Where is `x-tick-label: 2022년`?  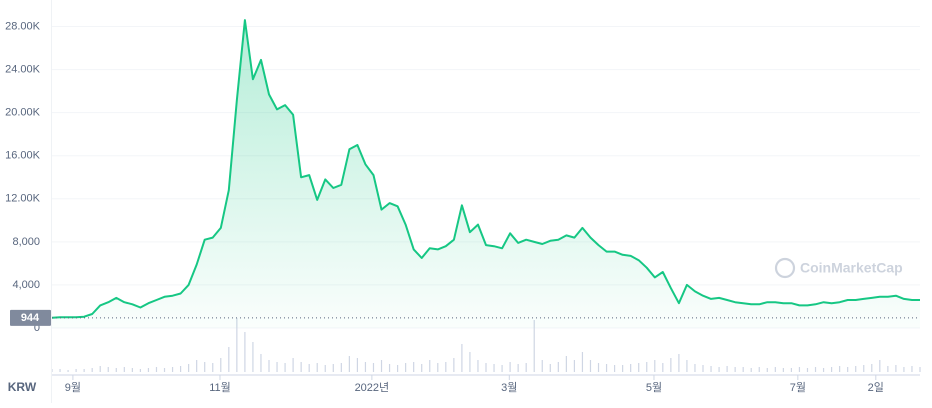
x-tick-label: 2022년 is located at coordinates (372, 387).